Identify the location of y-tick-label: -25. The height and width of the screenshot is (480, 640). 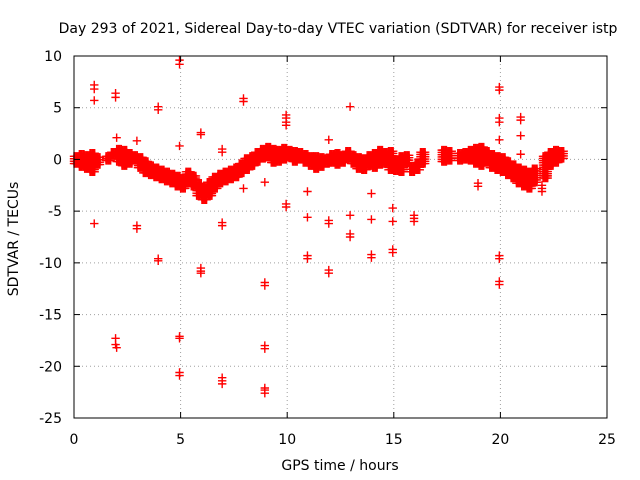
(50, 419).